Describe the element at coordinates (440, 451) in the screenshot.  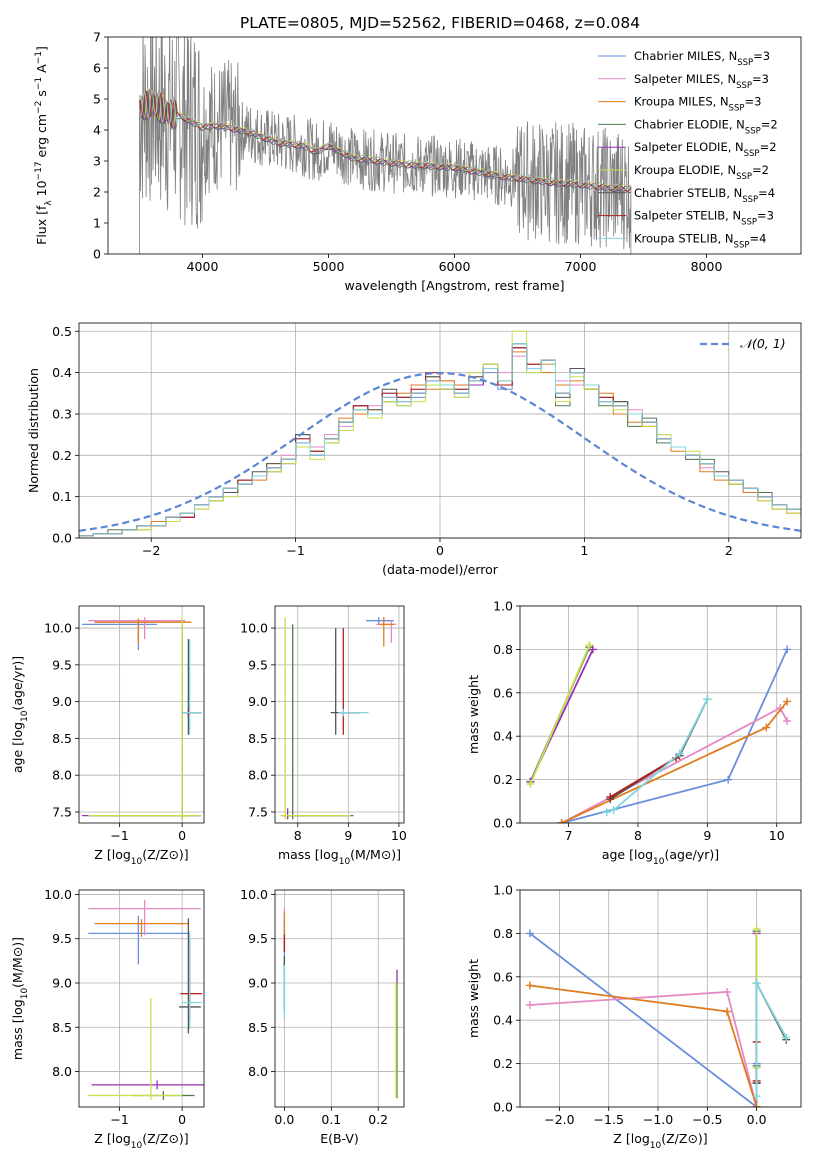
I see `normal-curve` at that location.